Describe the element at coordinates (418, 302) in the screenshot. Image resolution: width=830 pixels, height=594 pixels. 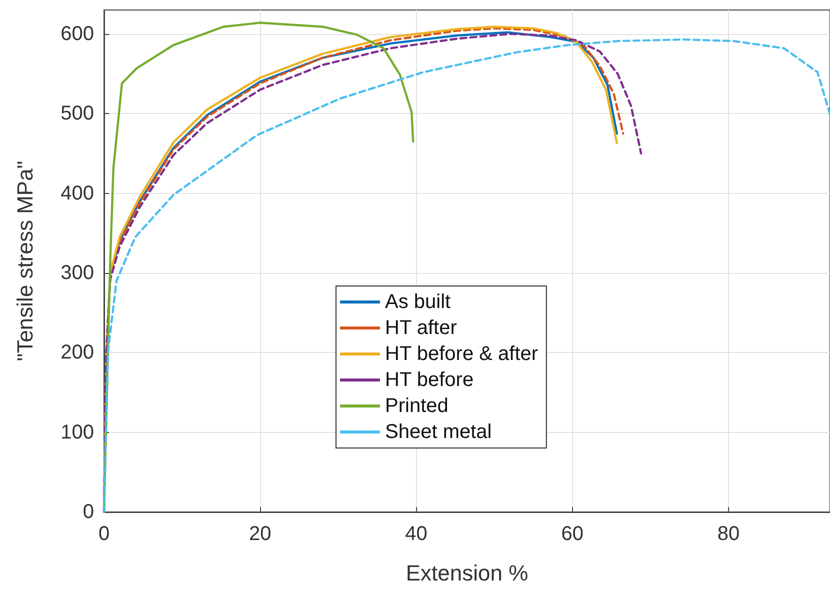
I see `legend-label: As built` at that location.